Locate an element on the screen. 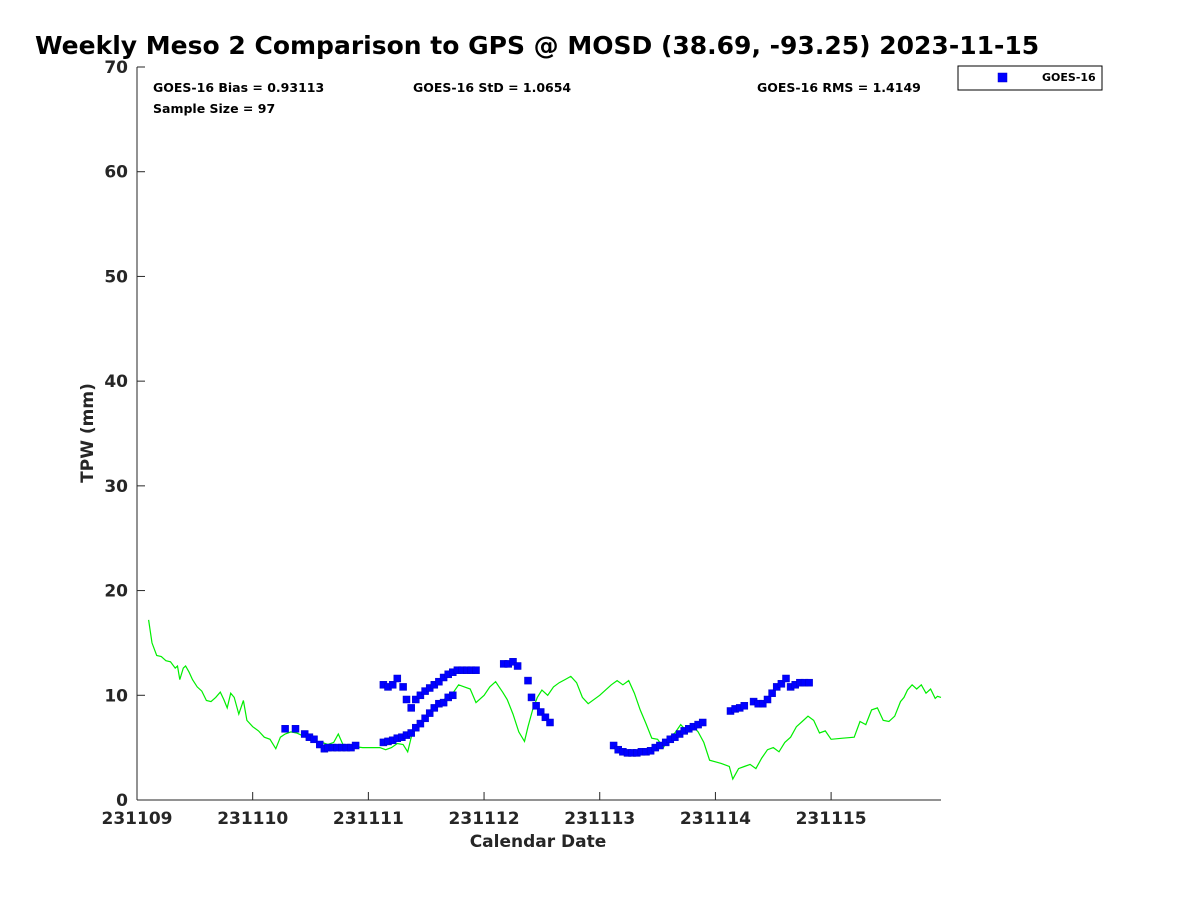 Image resolution: width=1200 pixels, height=900 pixels. y-tick-label: 10 is located at coordinates (116, 696).